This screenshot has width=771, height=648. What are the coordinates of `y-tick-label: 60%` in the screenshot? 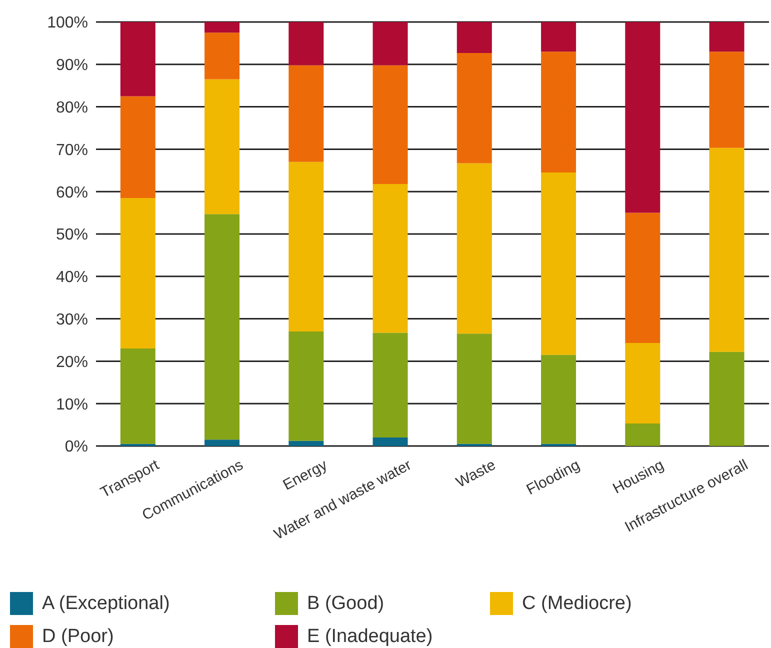 It's located at (72, 193).